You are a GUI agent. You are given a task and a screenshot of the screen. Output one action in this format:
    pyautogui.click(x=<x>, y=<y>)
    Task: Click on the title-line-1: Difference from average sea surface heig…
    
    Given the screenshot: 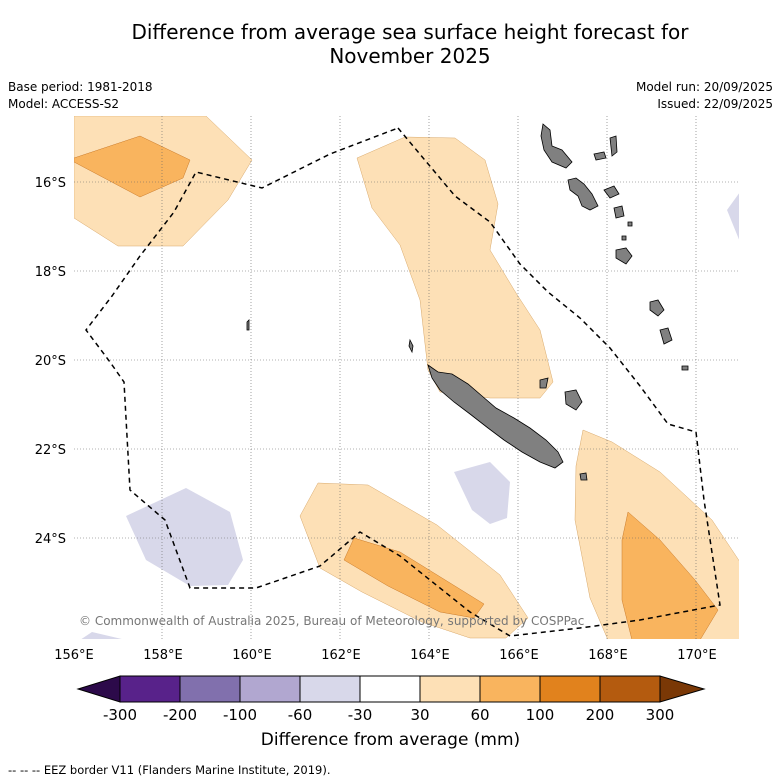 What is the action you would take?
    pyautogui.click(x=410, y=32)
    